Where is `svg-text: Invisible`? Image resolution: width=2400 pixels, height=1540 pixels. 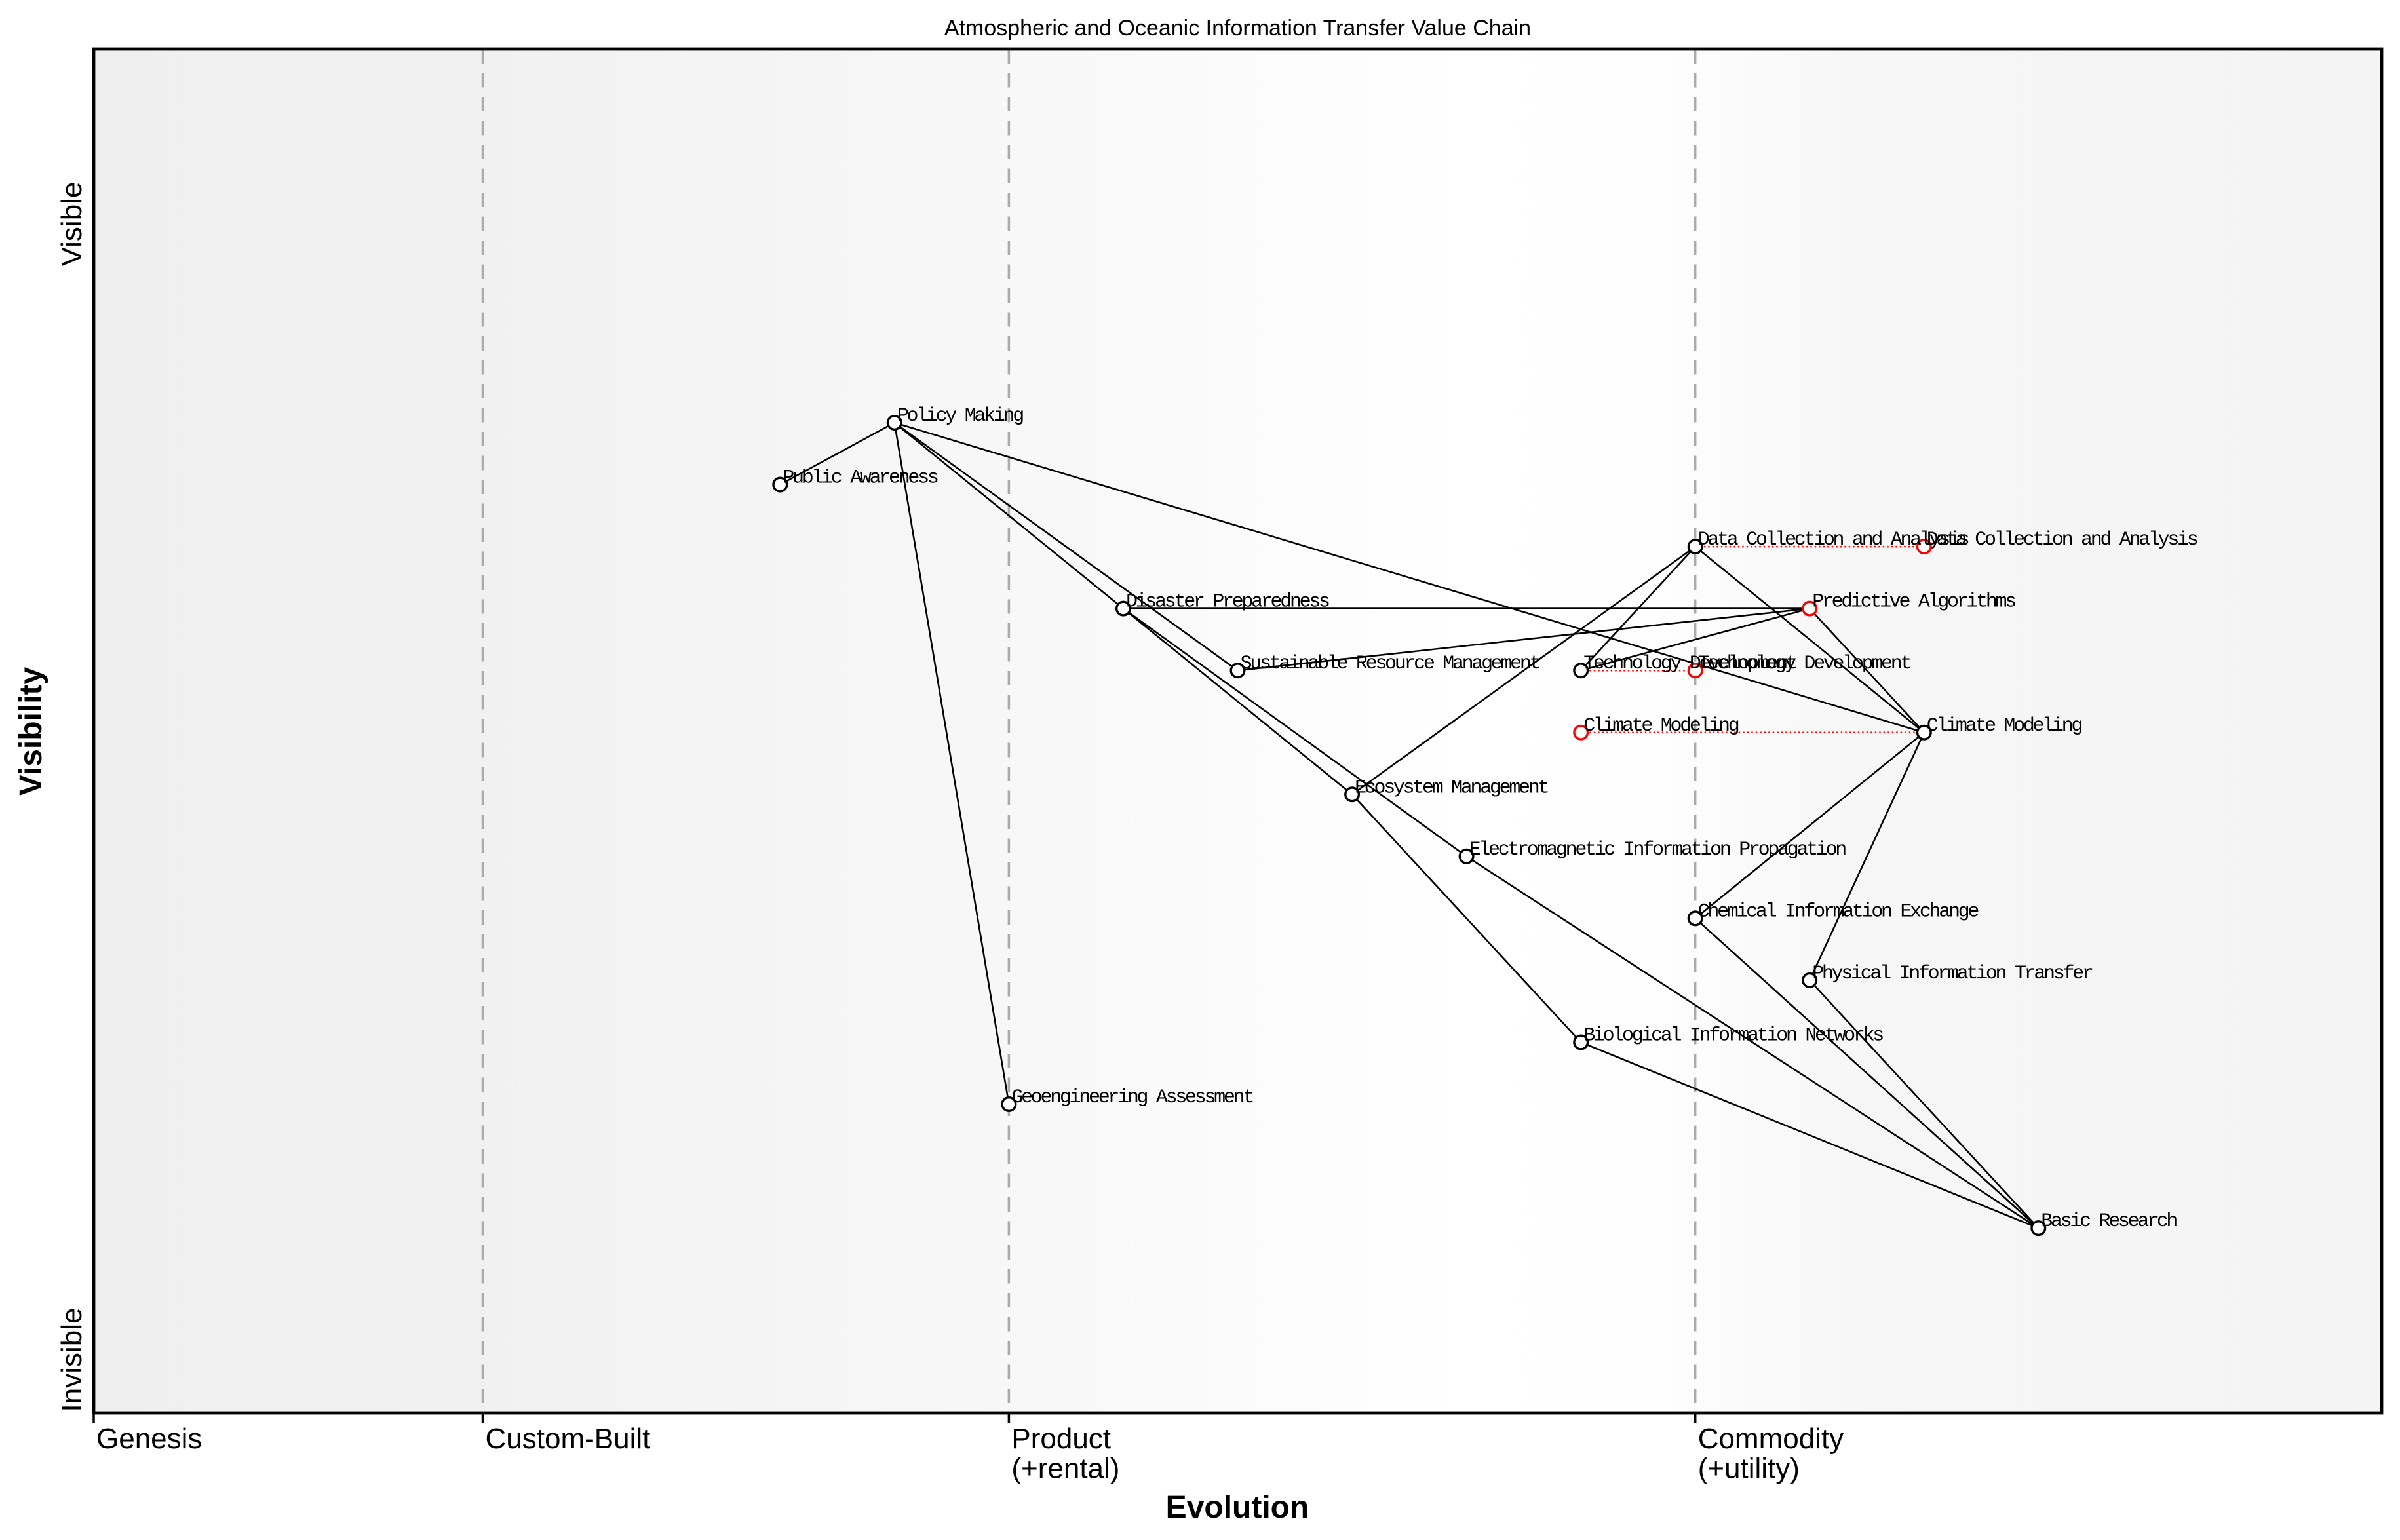
svg-text: Invisible is located at coordinates (72, 1360).